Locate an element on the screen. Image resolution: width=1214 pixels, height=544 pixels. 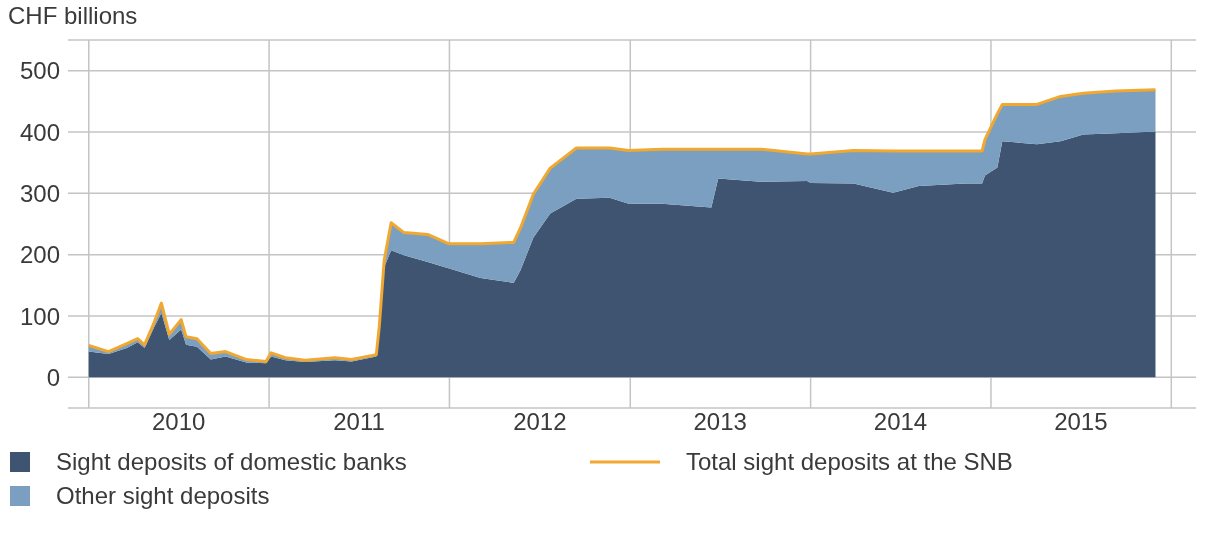
y-tick-label: 300 is located at coordinates (39, 193).